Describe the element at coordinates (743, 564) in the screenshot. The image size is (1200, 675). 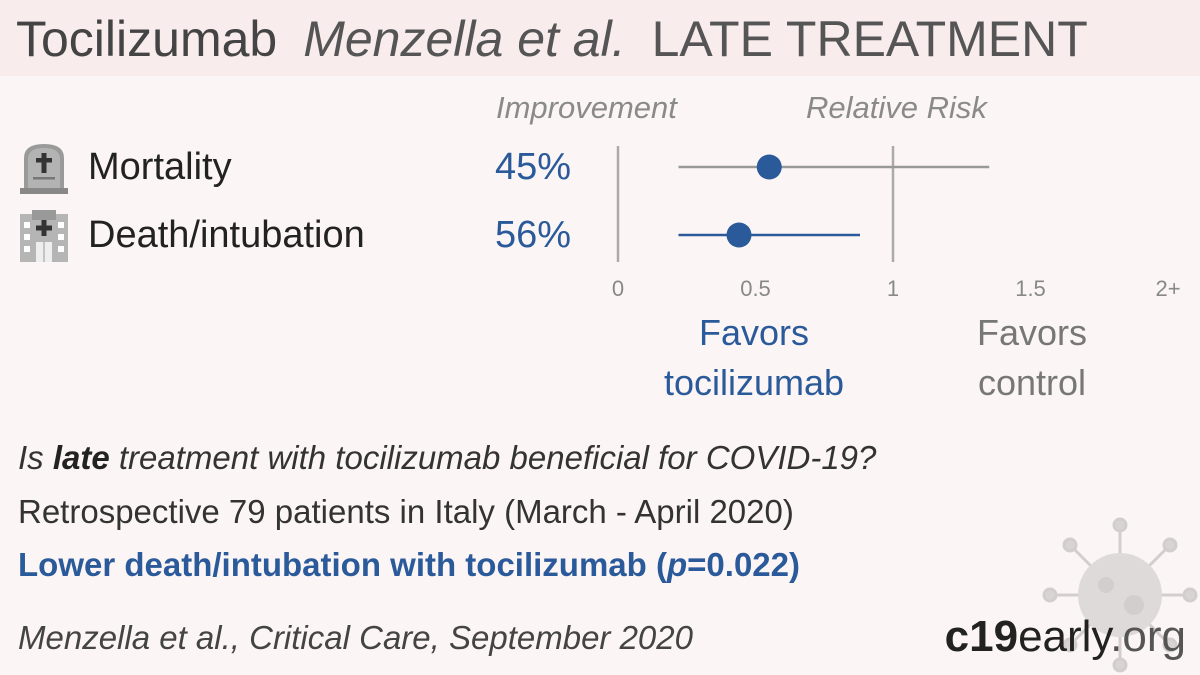
I see `result-suffix: =0.022)` at that location.